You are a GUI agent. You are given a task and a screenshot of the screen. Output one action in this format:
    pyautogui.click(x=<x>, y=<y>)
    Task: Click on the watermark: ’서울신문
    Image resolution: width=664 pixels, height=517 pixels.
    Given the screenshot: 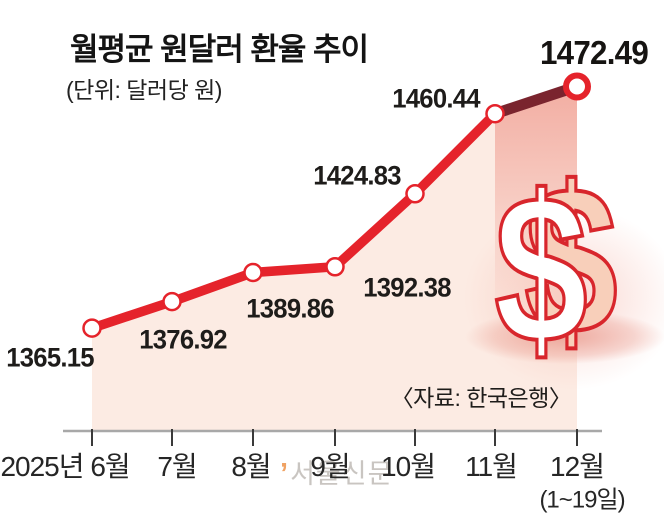 What is the action you would take?
    pyautogui.click(x=336, y=471)
    